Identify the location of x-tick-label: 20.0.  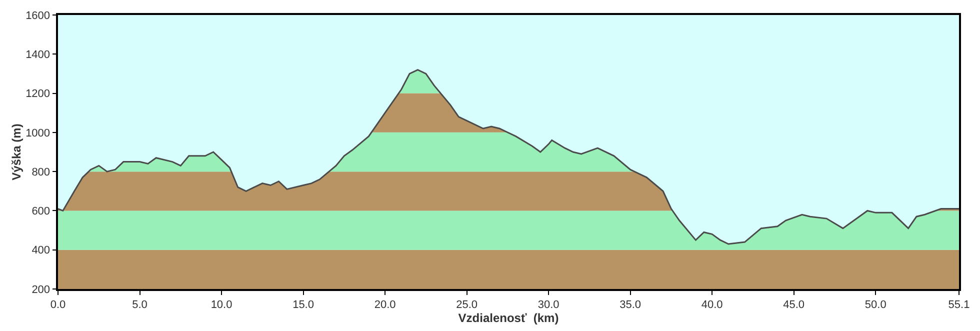
(385, 304).